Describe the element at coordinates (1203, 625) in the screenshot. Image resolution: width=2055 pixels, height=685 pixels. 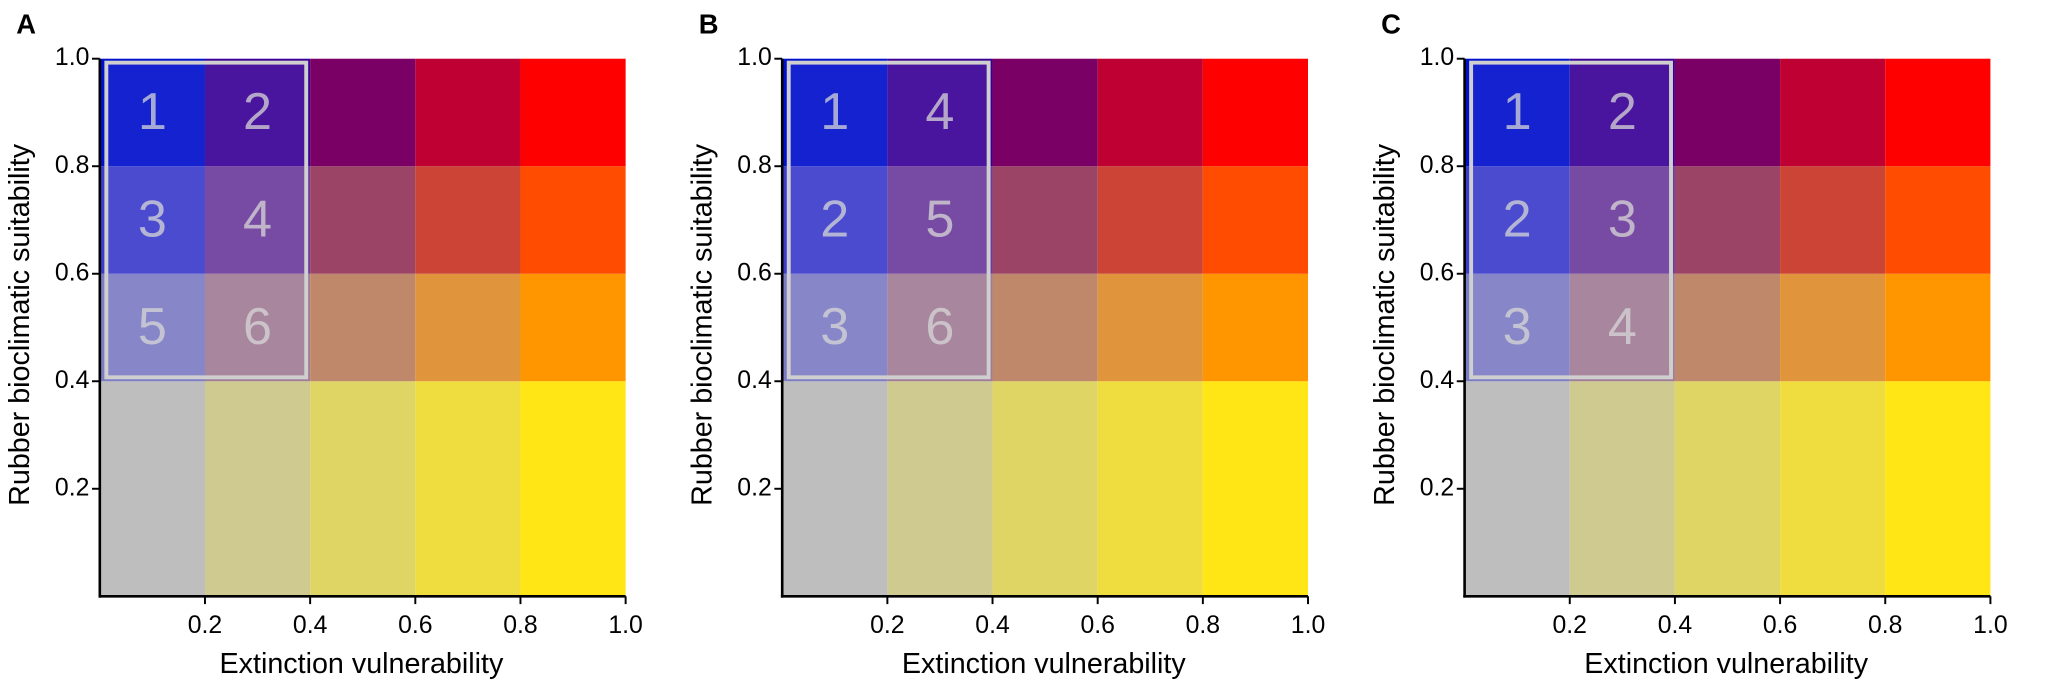
I see `x-tick-label: 0.8` at that location.